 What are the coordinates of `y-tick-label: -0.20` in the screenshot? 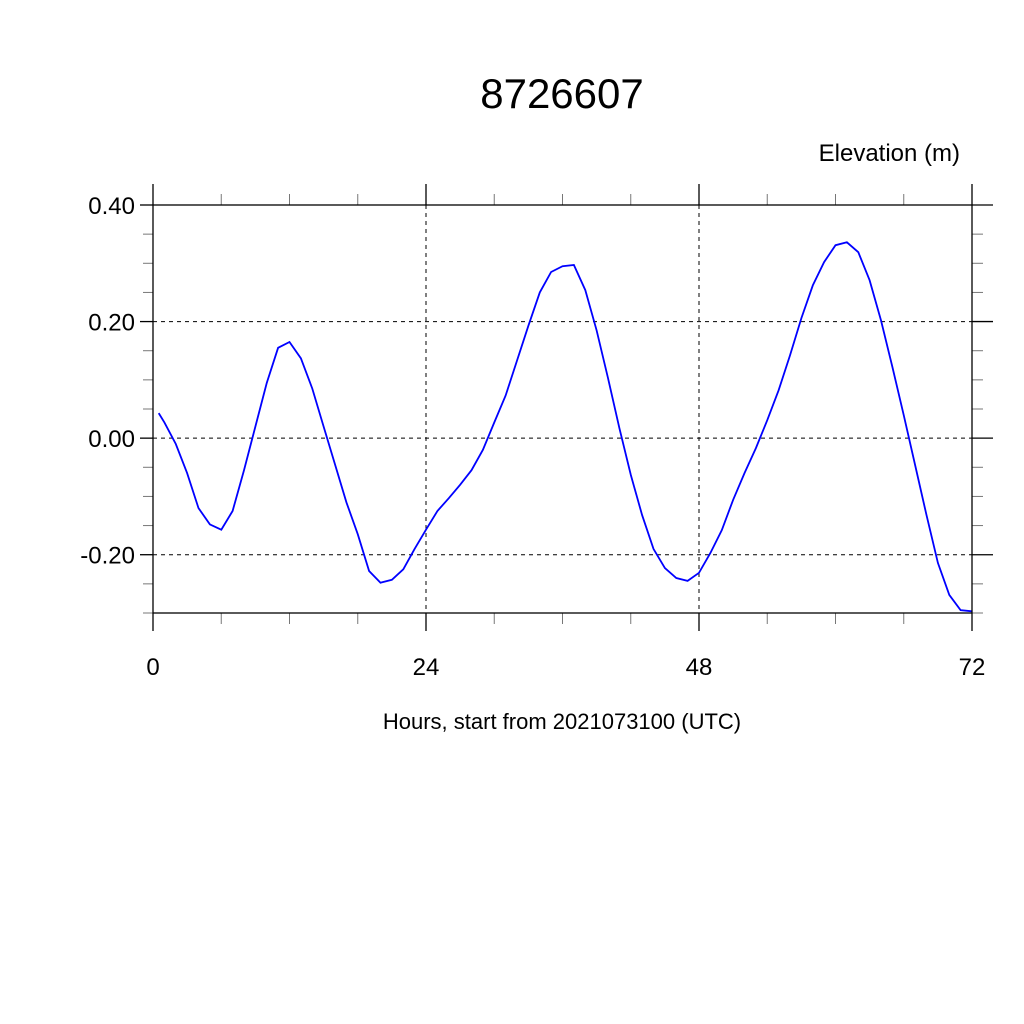 It's located at (107, 556).